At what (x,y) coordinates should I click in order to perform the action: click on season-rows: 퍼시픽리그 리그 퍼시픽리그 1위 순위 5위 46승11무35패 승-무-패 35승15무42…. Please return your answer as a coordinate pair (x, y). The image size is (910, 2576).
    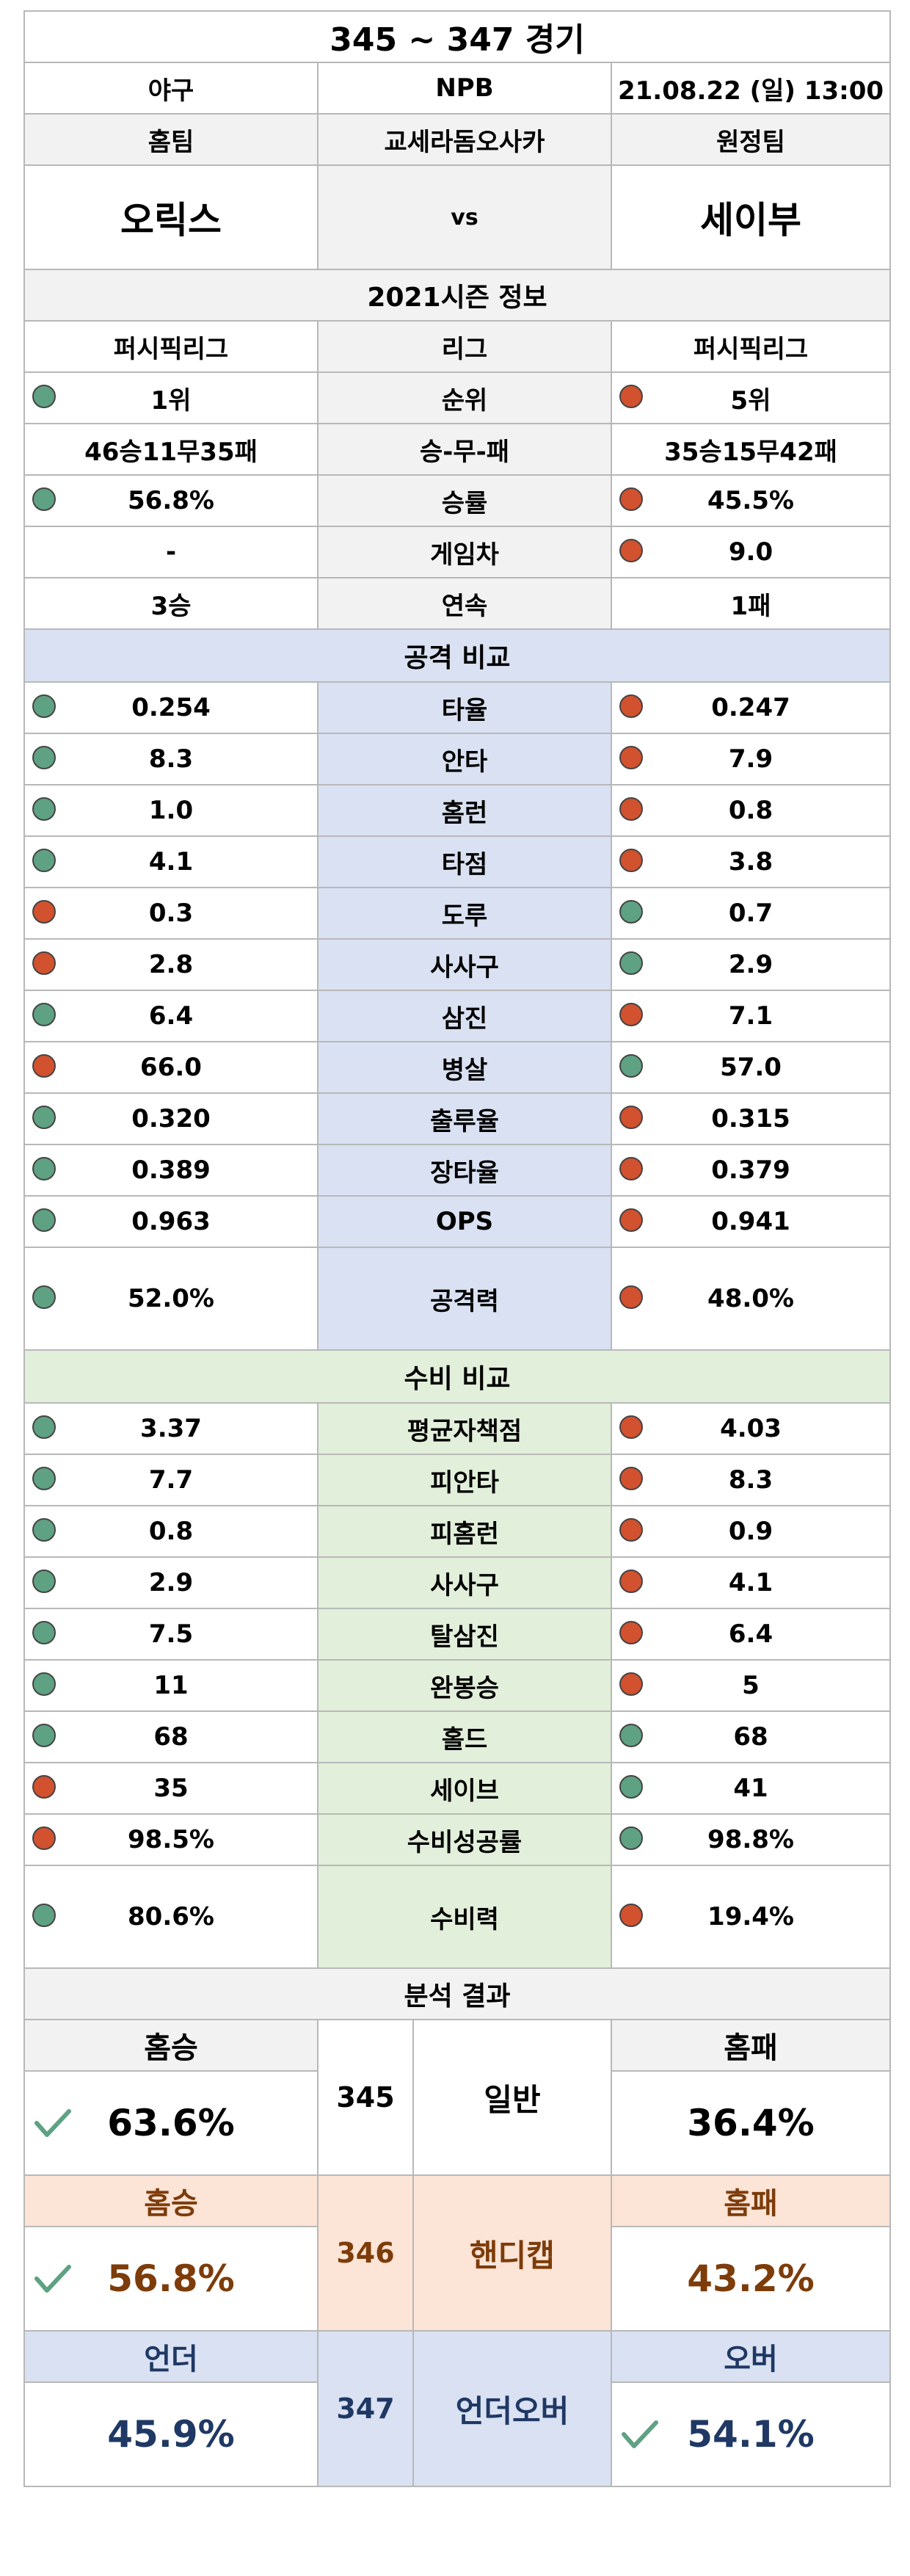
    Looking at the image, I should click on (457, 475).